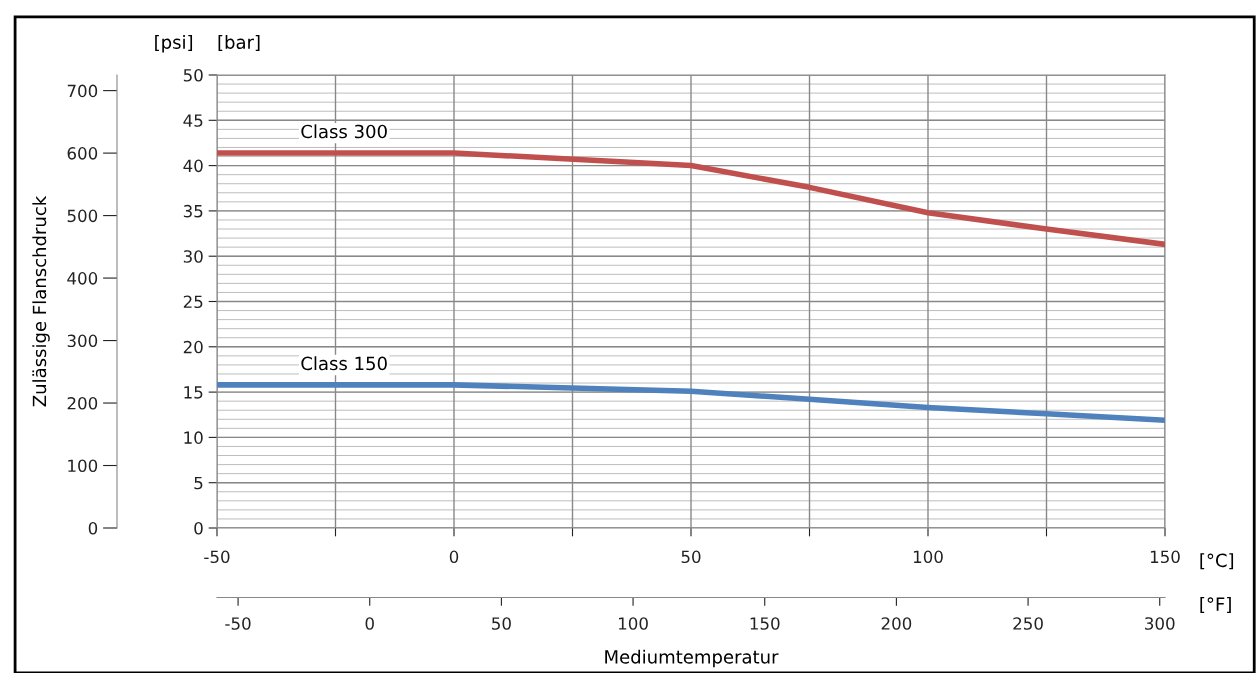 The height and width of the screenshot is (673, 1258). What do you see at coordinates (193, 302) in the screenshot?
I see `y-tick-label: 25` at bounding box center [193, 302].